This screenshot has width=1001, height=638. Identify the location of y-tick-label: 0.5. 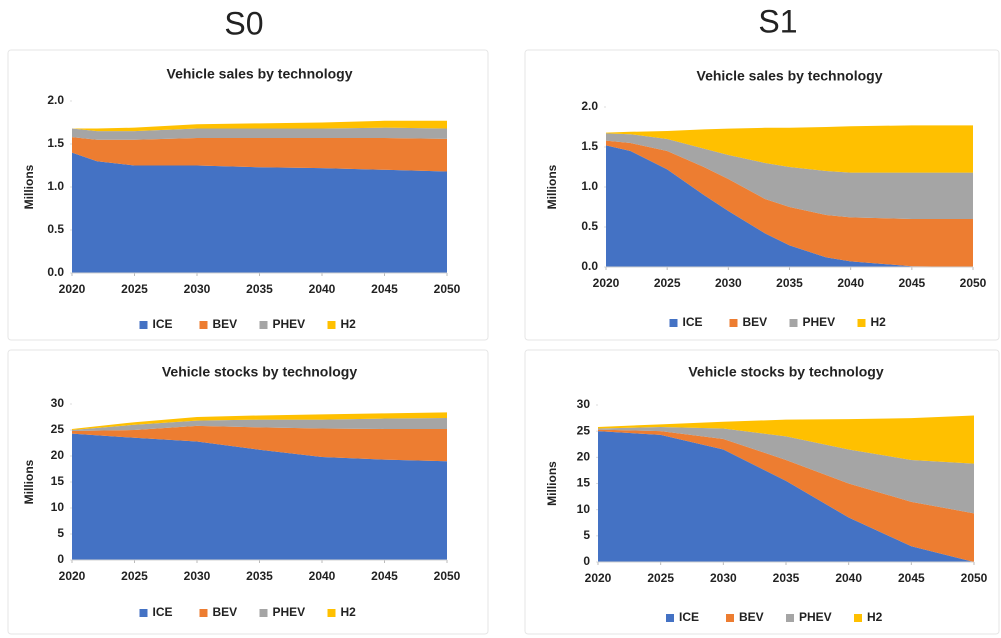
(55, 229).